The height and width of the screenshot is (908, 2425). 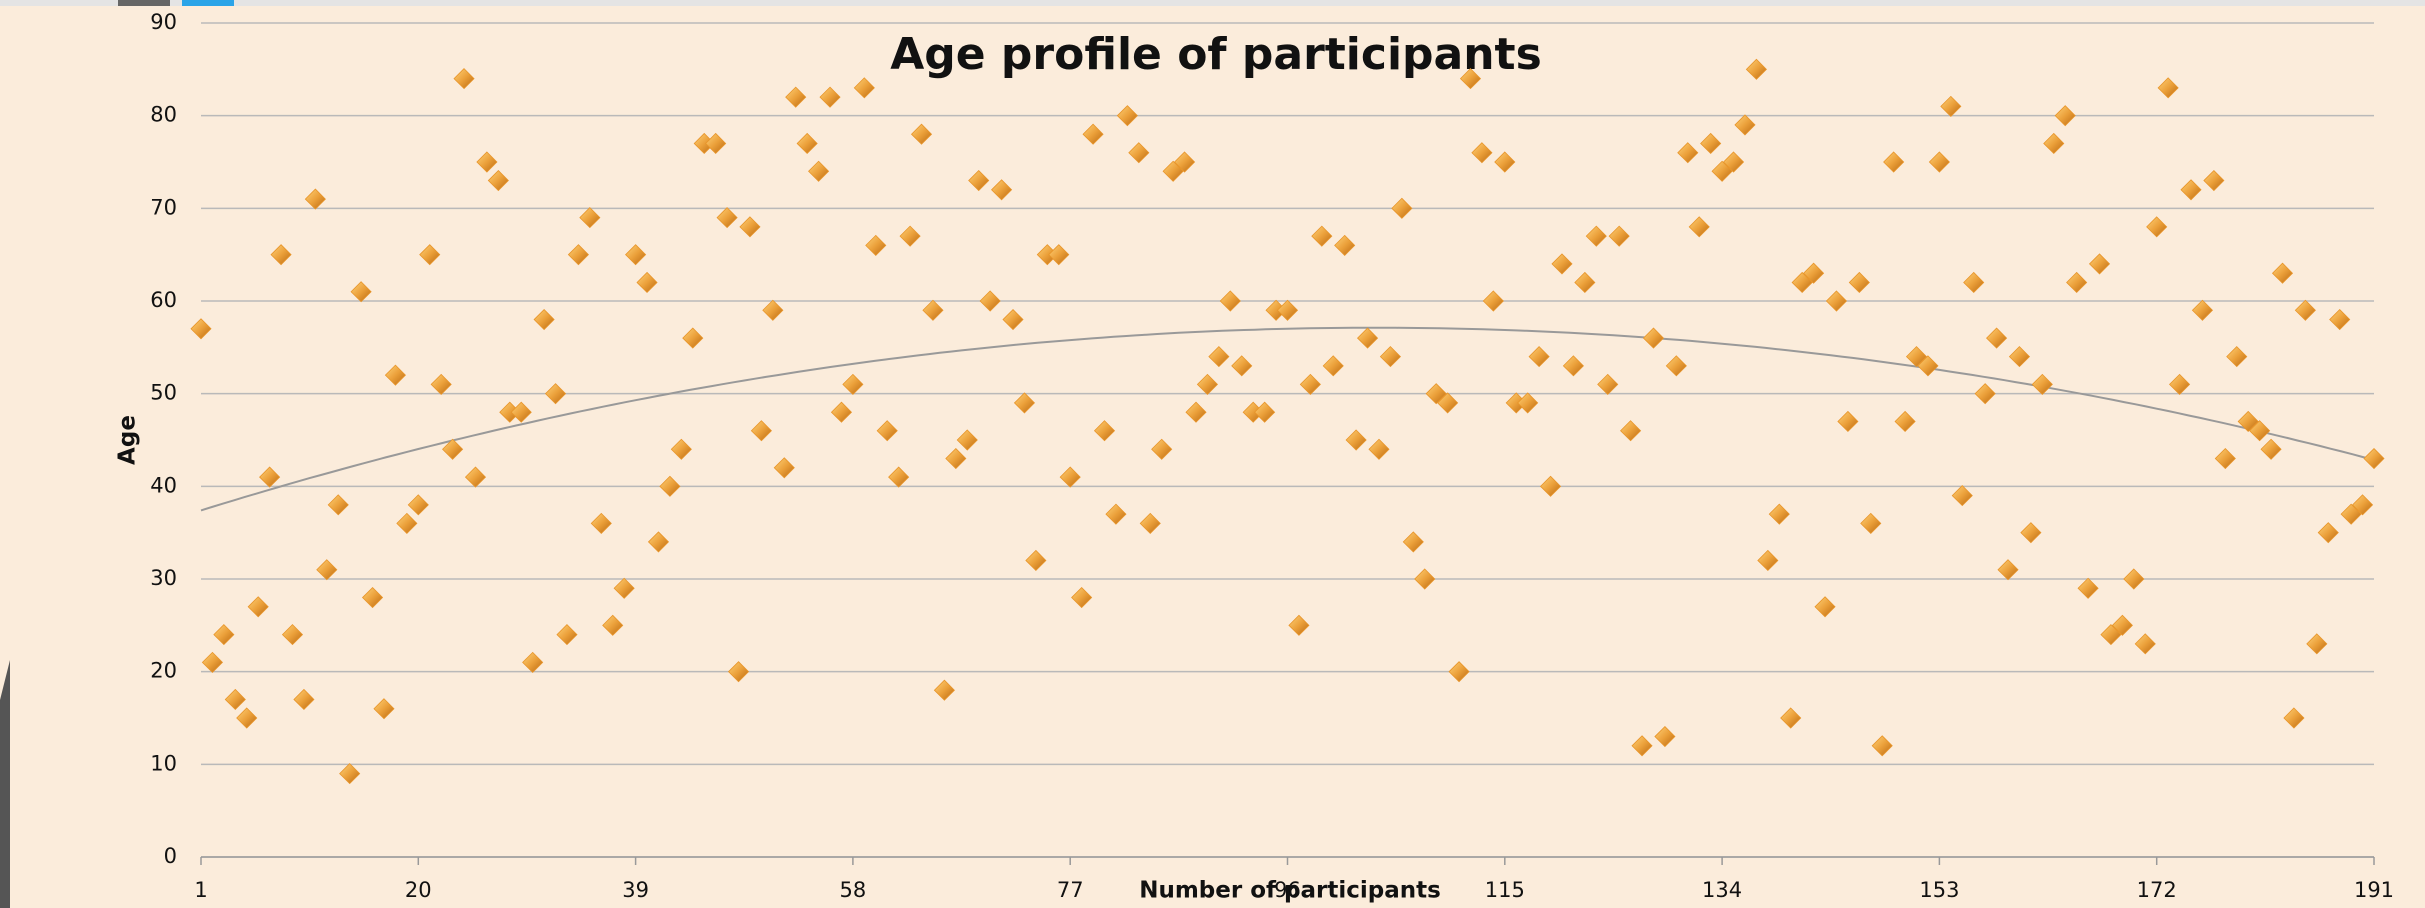 I want to click on x-tick-label: 115, so click(x=1505, y=890).